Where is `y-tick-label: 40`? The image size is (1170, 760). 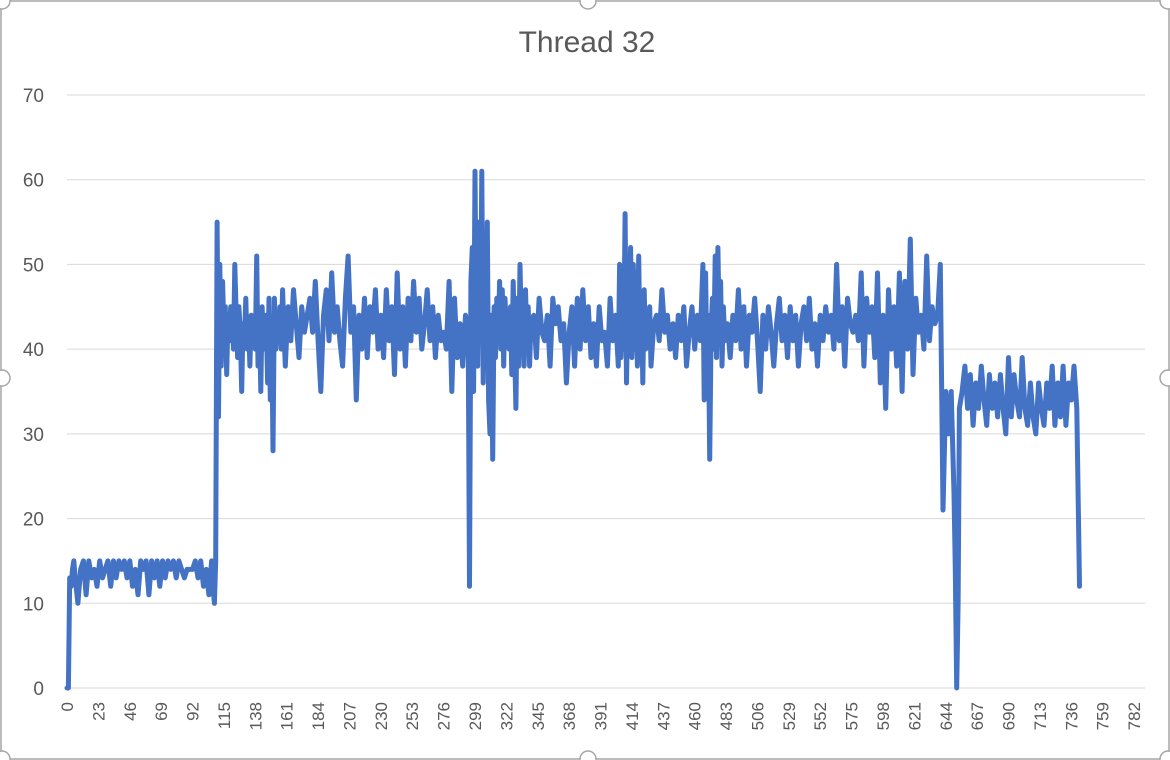 y-tick-label: 40 is located at coordinates (33, 350).